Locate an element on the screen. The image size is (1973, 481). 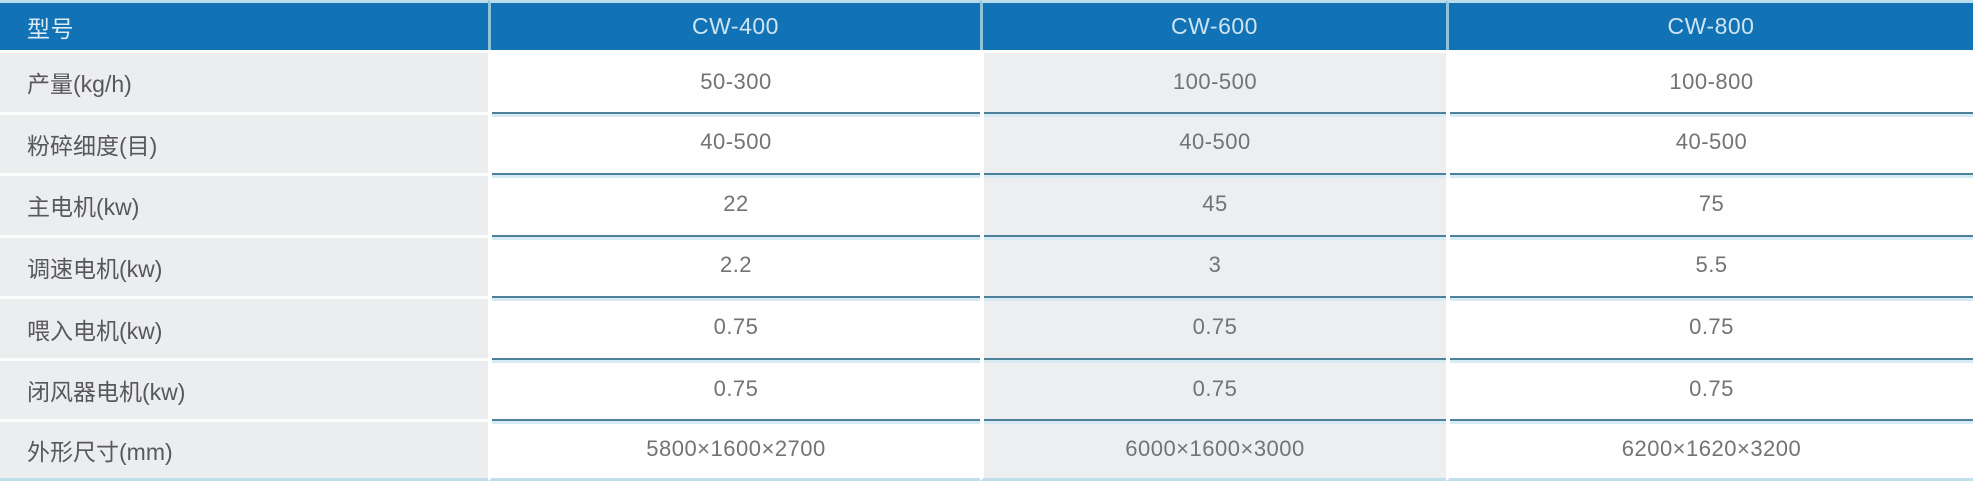
spec-value: 45 is located at coordinates (1213, 204).